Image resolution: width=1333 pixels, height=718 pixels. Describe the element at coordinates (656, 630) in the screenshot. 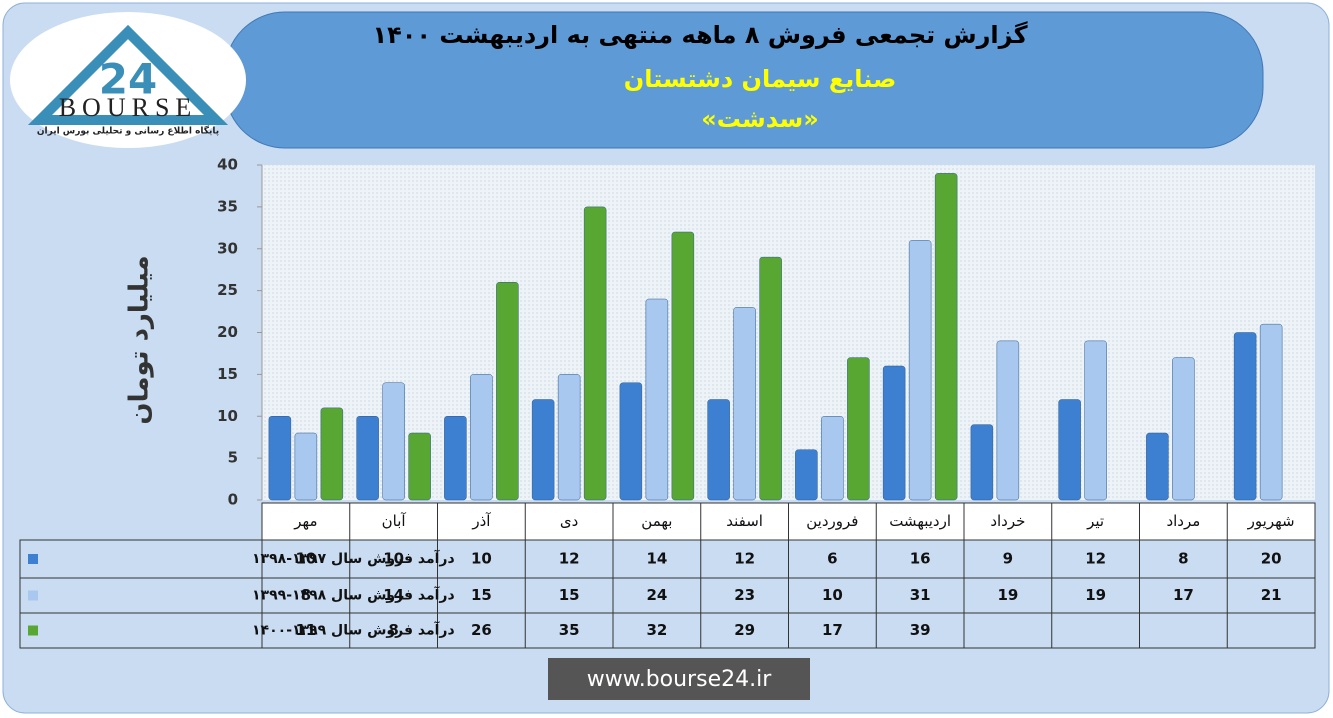

I see `table-cell: 32` at that location.